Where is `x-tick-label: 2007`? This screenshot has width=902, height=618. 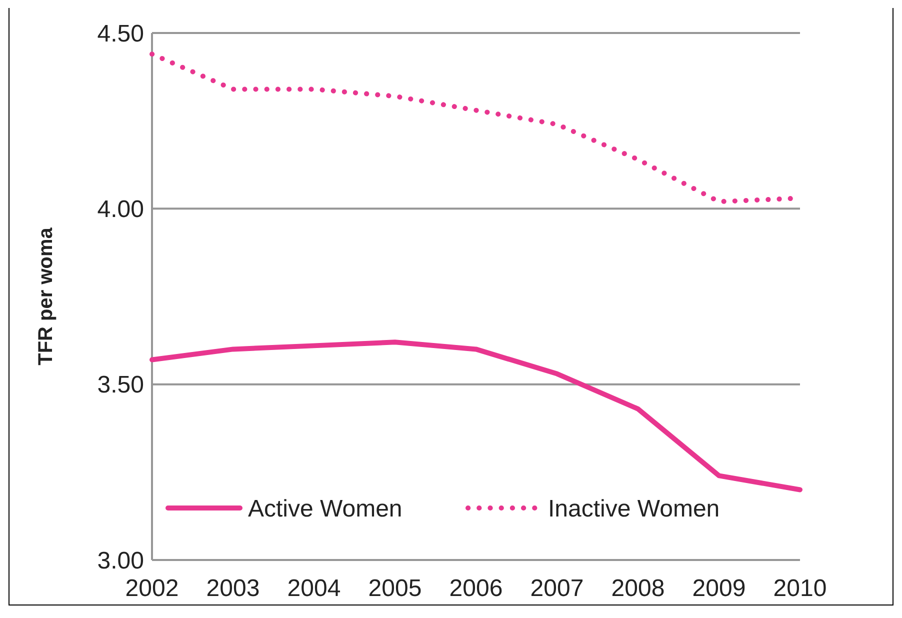
x-tick-label: 2007 is located at coordinates (557, 588).